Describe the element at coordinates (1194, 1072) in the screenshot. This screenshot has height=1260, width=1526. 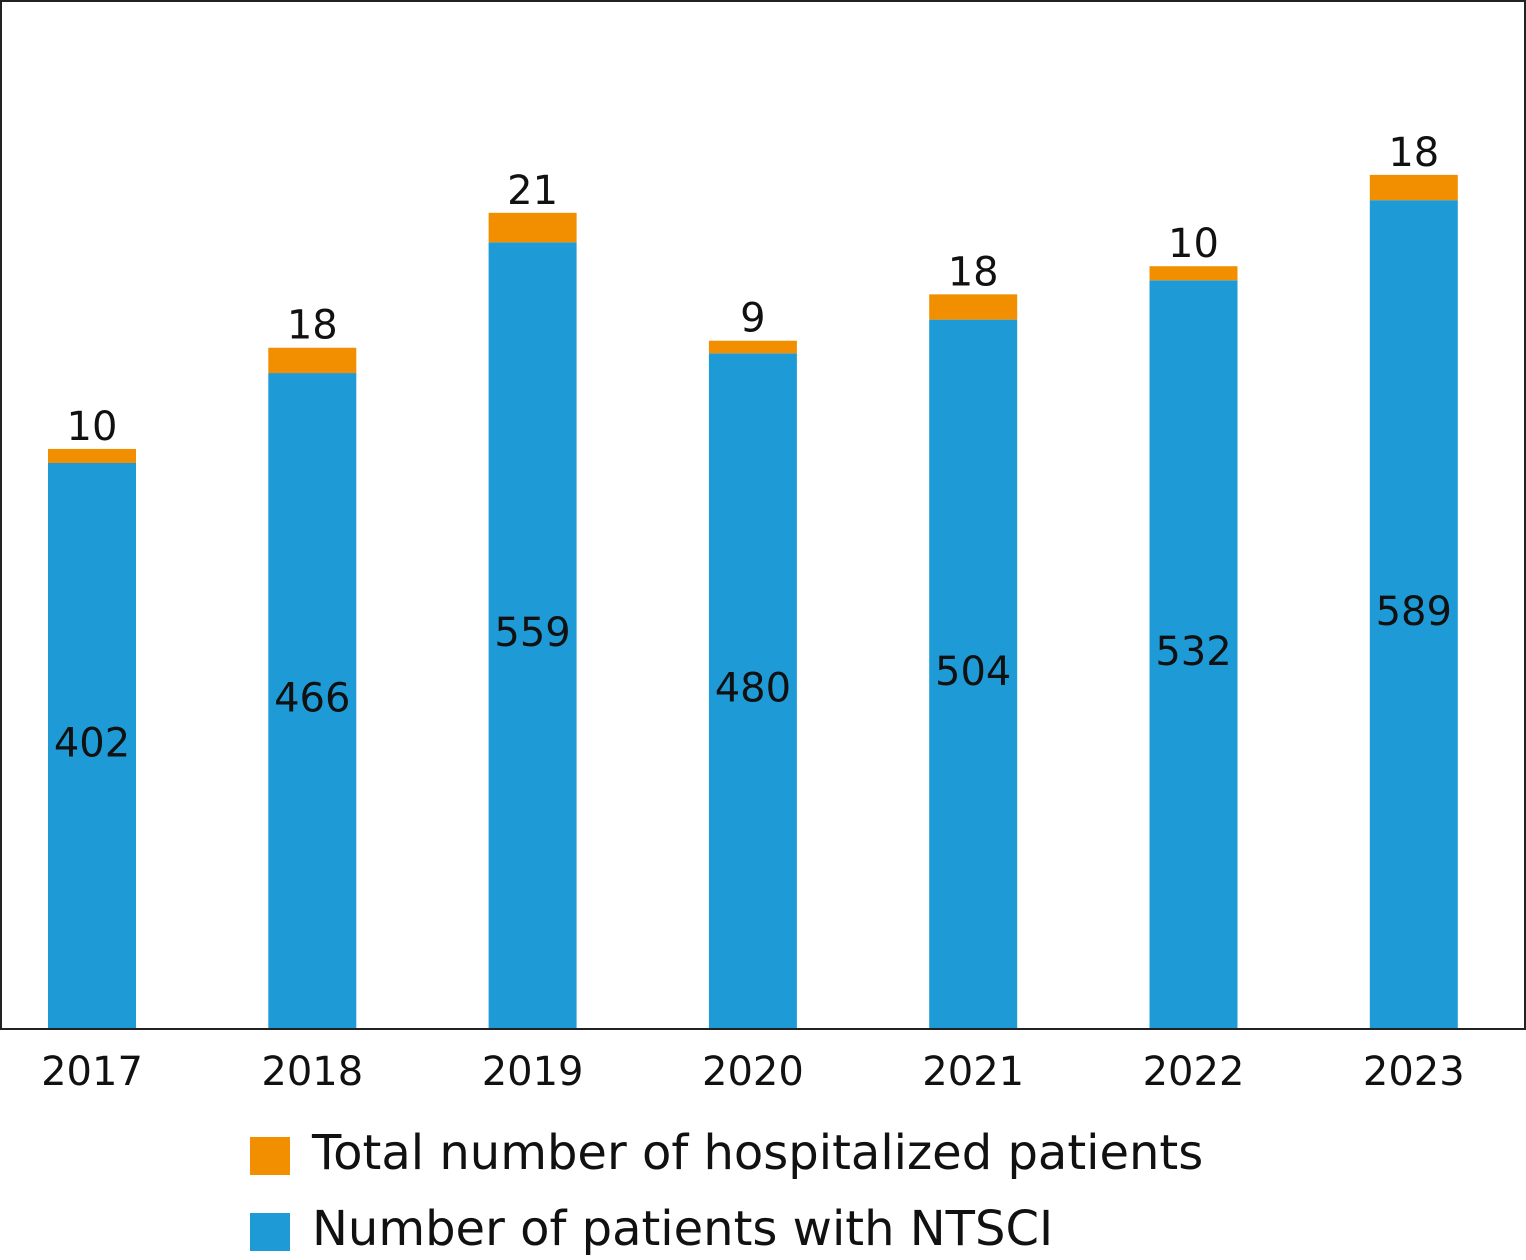
I see `x-tick-label: 2022` at that location.